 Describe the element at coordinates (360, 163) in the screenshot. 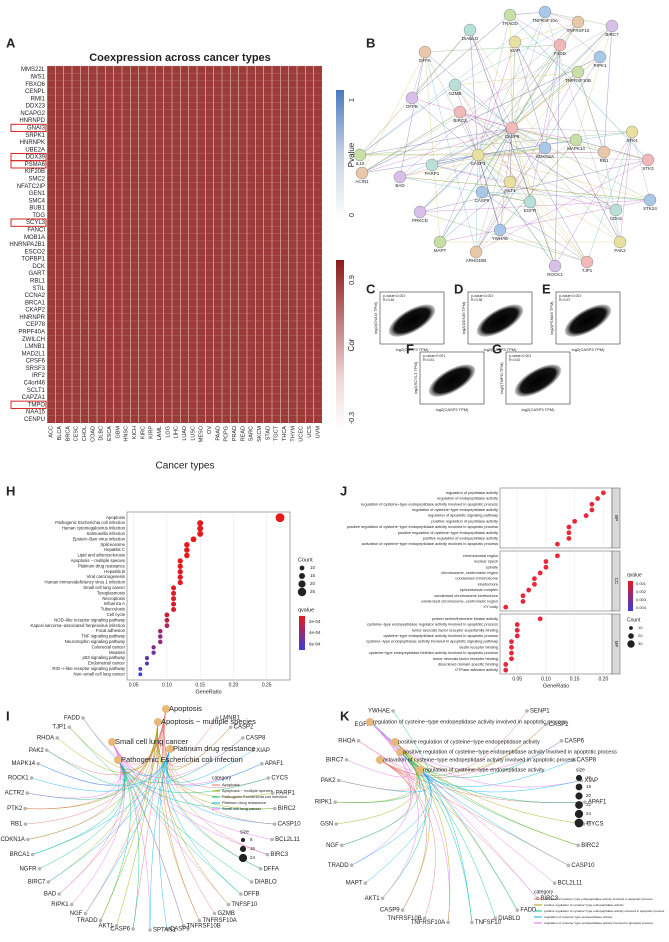

I see `node-label: IL10` at that location.